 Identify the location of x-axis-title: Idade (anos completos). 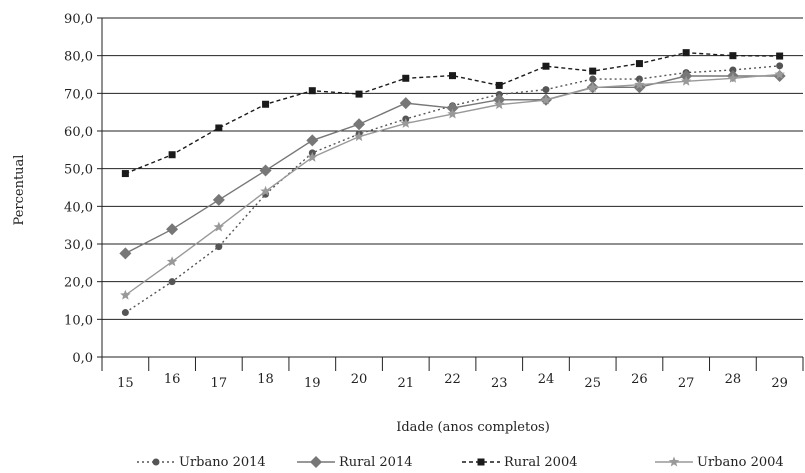
(473, 427).